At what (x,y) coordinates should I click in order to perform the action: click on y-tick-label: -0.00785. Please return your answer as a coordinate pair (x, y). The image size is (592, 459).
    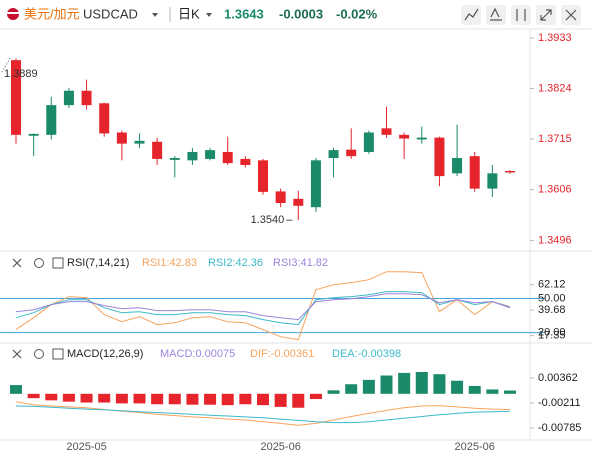
    Looking at the image, I should click on (559, 428).